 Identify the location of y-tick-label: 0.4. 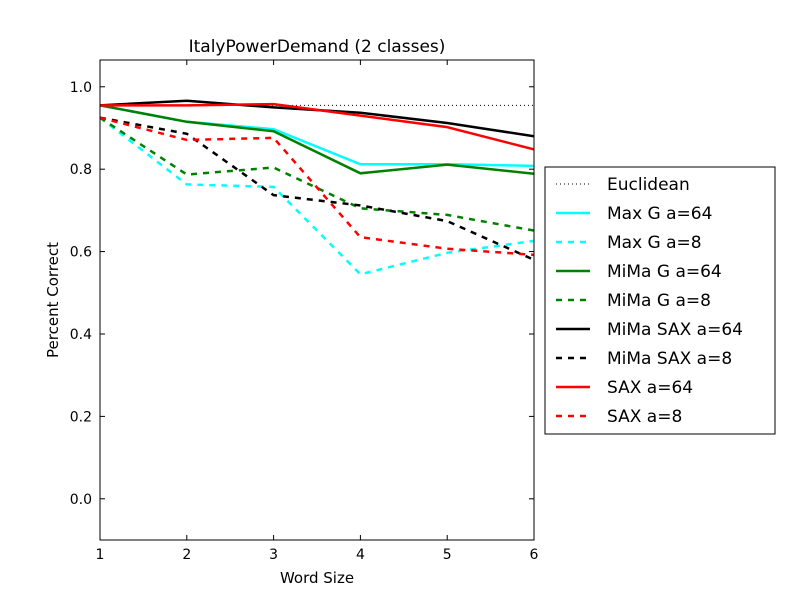
(81, 335).